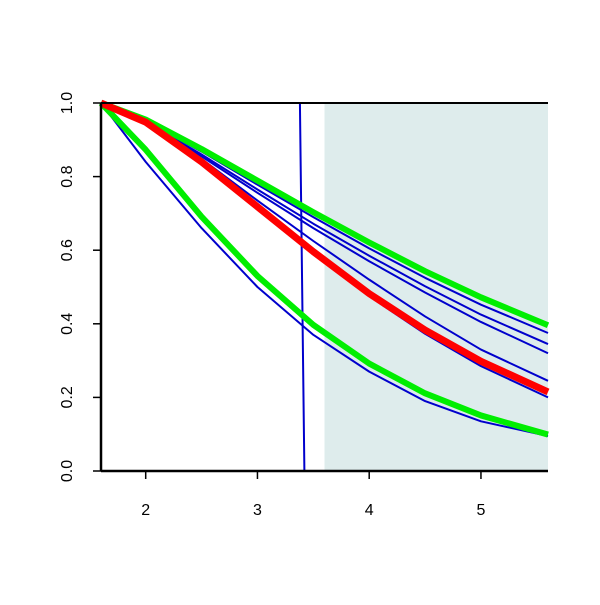 The width and height of the screenshot is (600, 605). I want to click on y-tick-label: 0.2, so click(67, 397).